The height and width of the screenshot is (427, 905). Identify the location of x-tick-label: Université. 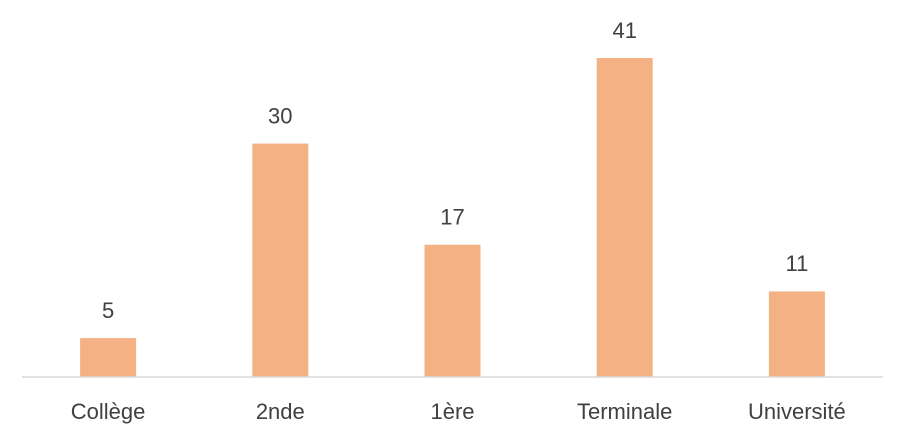
(797, 411).